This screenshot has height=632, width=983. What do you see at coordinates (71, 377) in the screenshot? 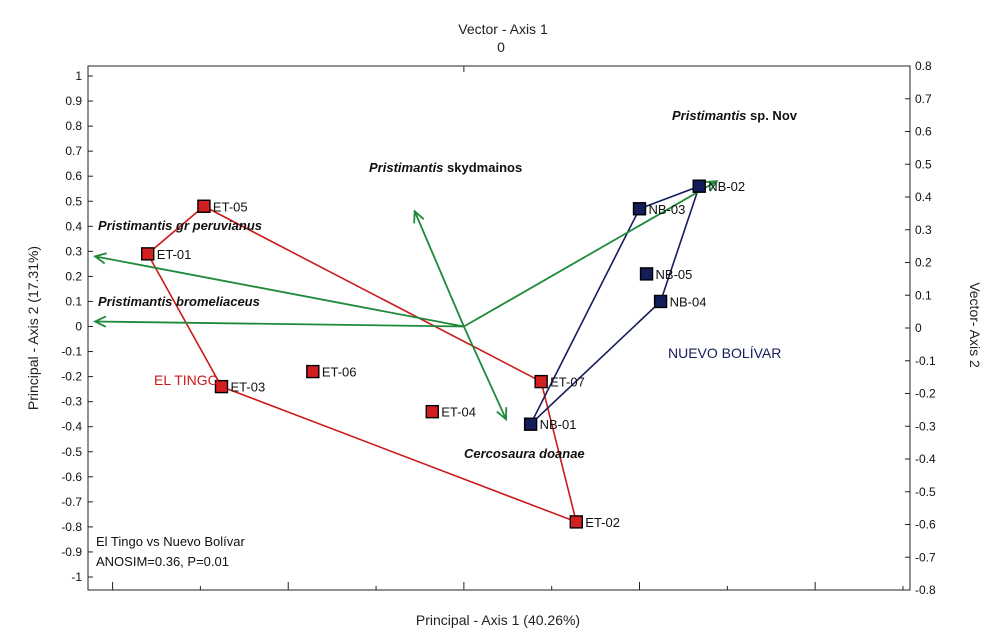
I see `y-tick-label: -0.2` at bounding box center [71, 377].